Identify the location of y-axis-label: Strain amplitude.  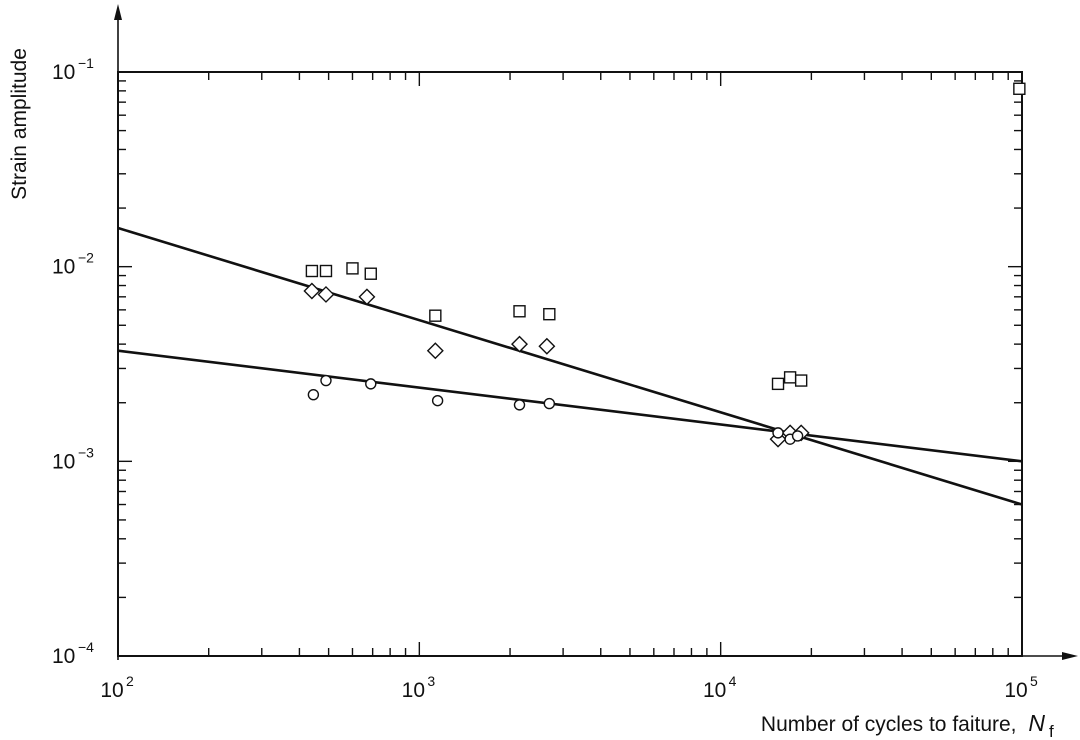
(19, 124).